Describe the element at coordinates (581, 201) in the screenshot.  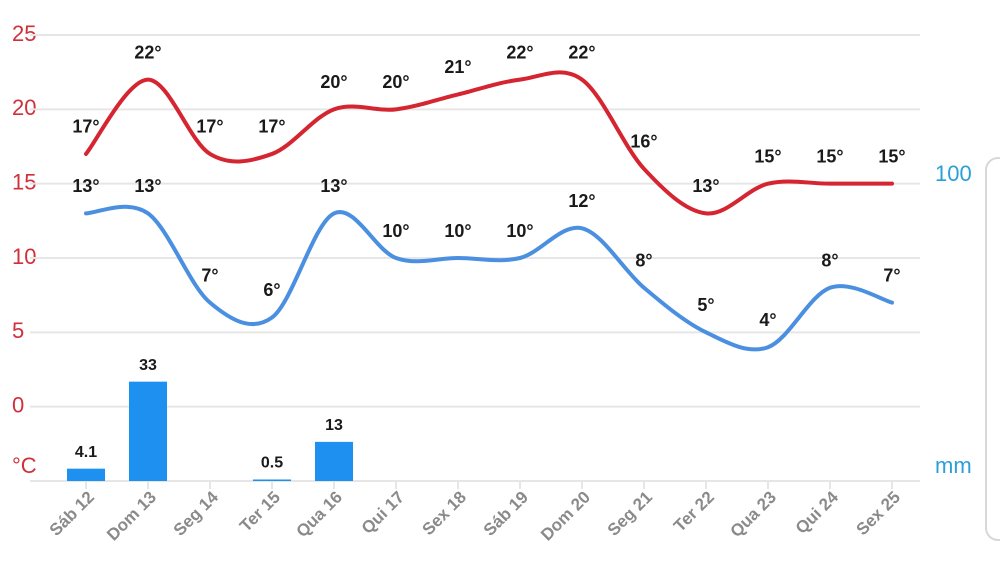
I see `value-label: 12°` at that location.